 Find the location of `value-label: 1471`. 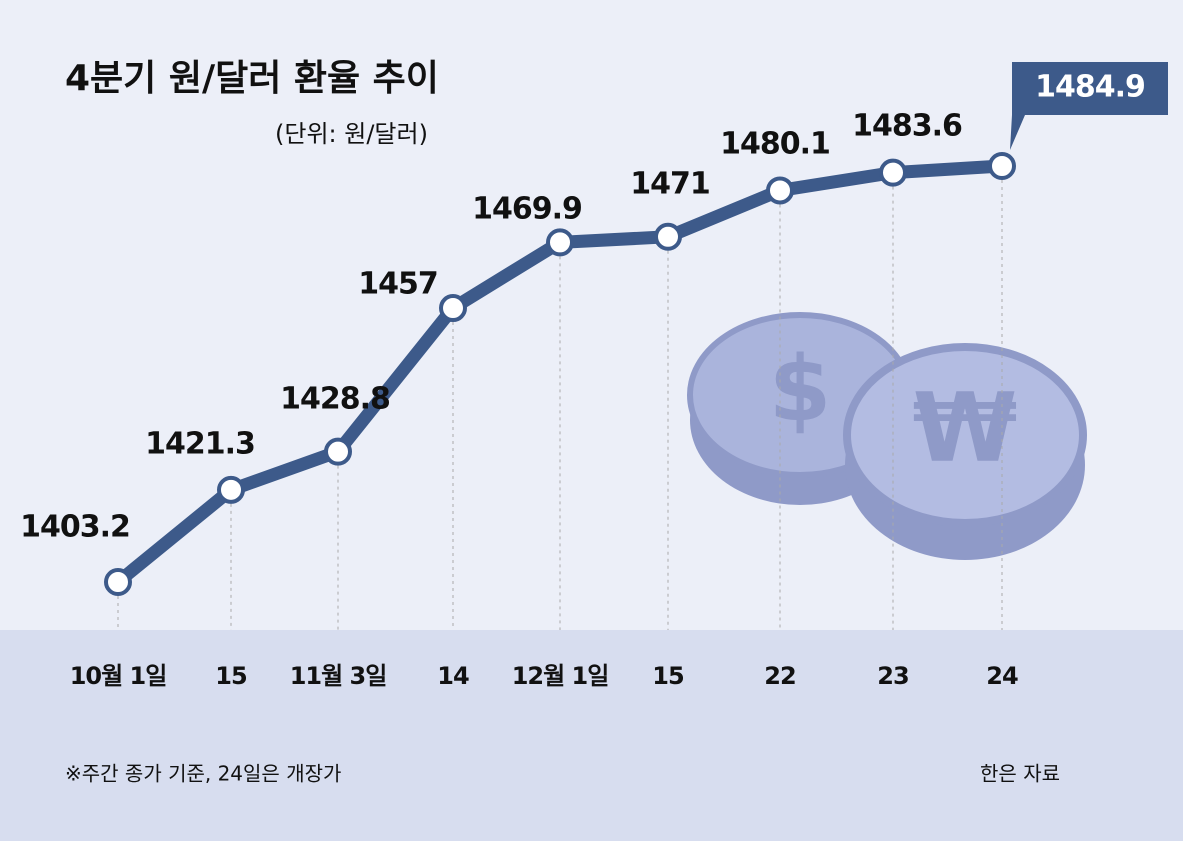

value-label: 1471 is located at coordinates (670, 184).